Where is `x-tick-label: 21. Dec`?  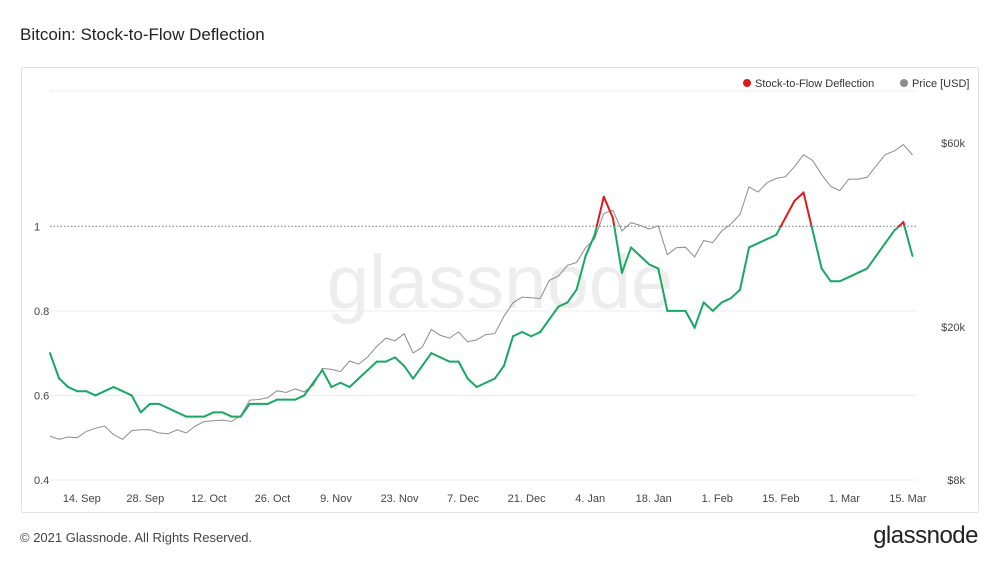 x-tick-label: 21. Dec is located at coordinates (527, 499).